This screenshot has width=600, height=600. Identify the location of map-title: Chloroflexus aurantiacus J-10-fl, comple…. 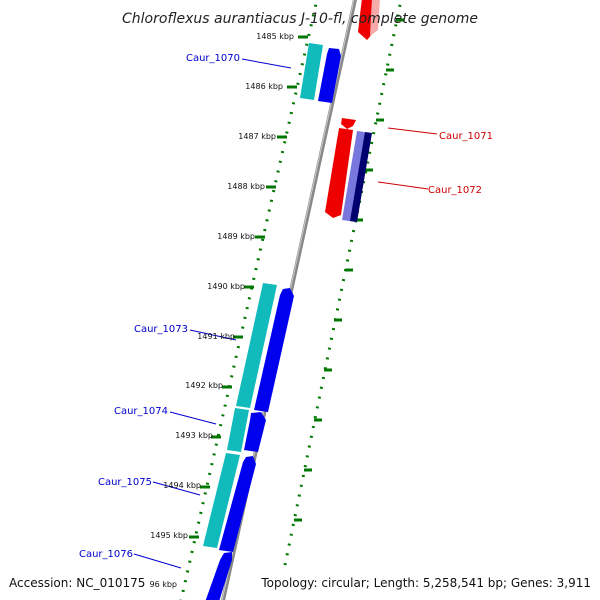
(300, 19).